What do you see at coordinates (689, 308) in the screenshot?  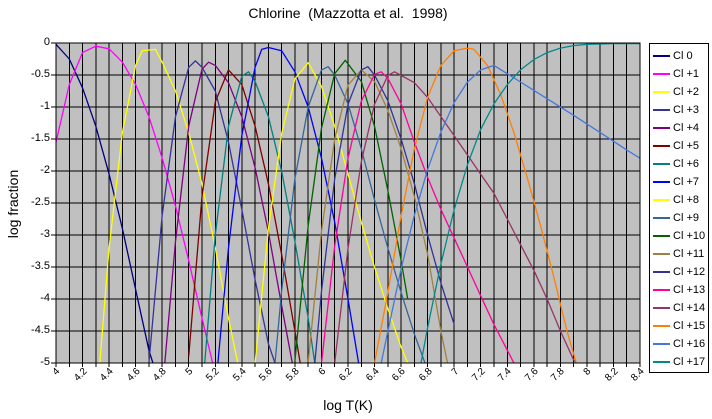 I see `legend-label: Cl +14` at bounding box center [689, 308].